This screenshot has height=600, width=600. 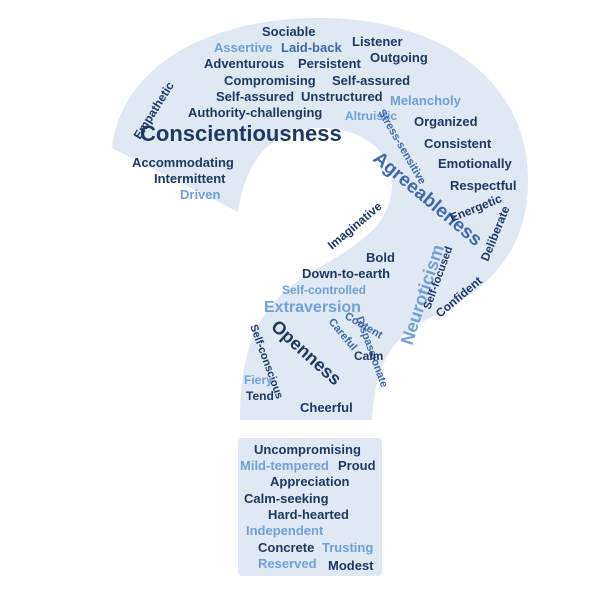 I want to click on word-persistent: Persistent, so click(x=330, y=63).